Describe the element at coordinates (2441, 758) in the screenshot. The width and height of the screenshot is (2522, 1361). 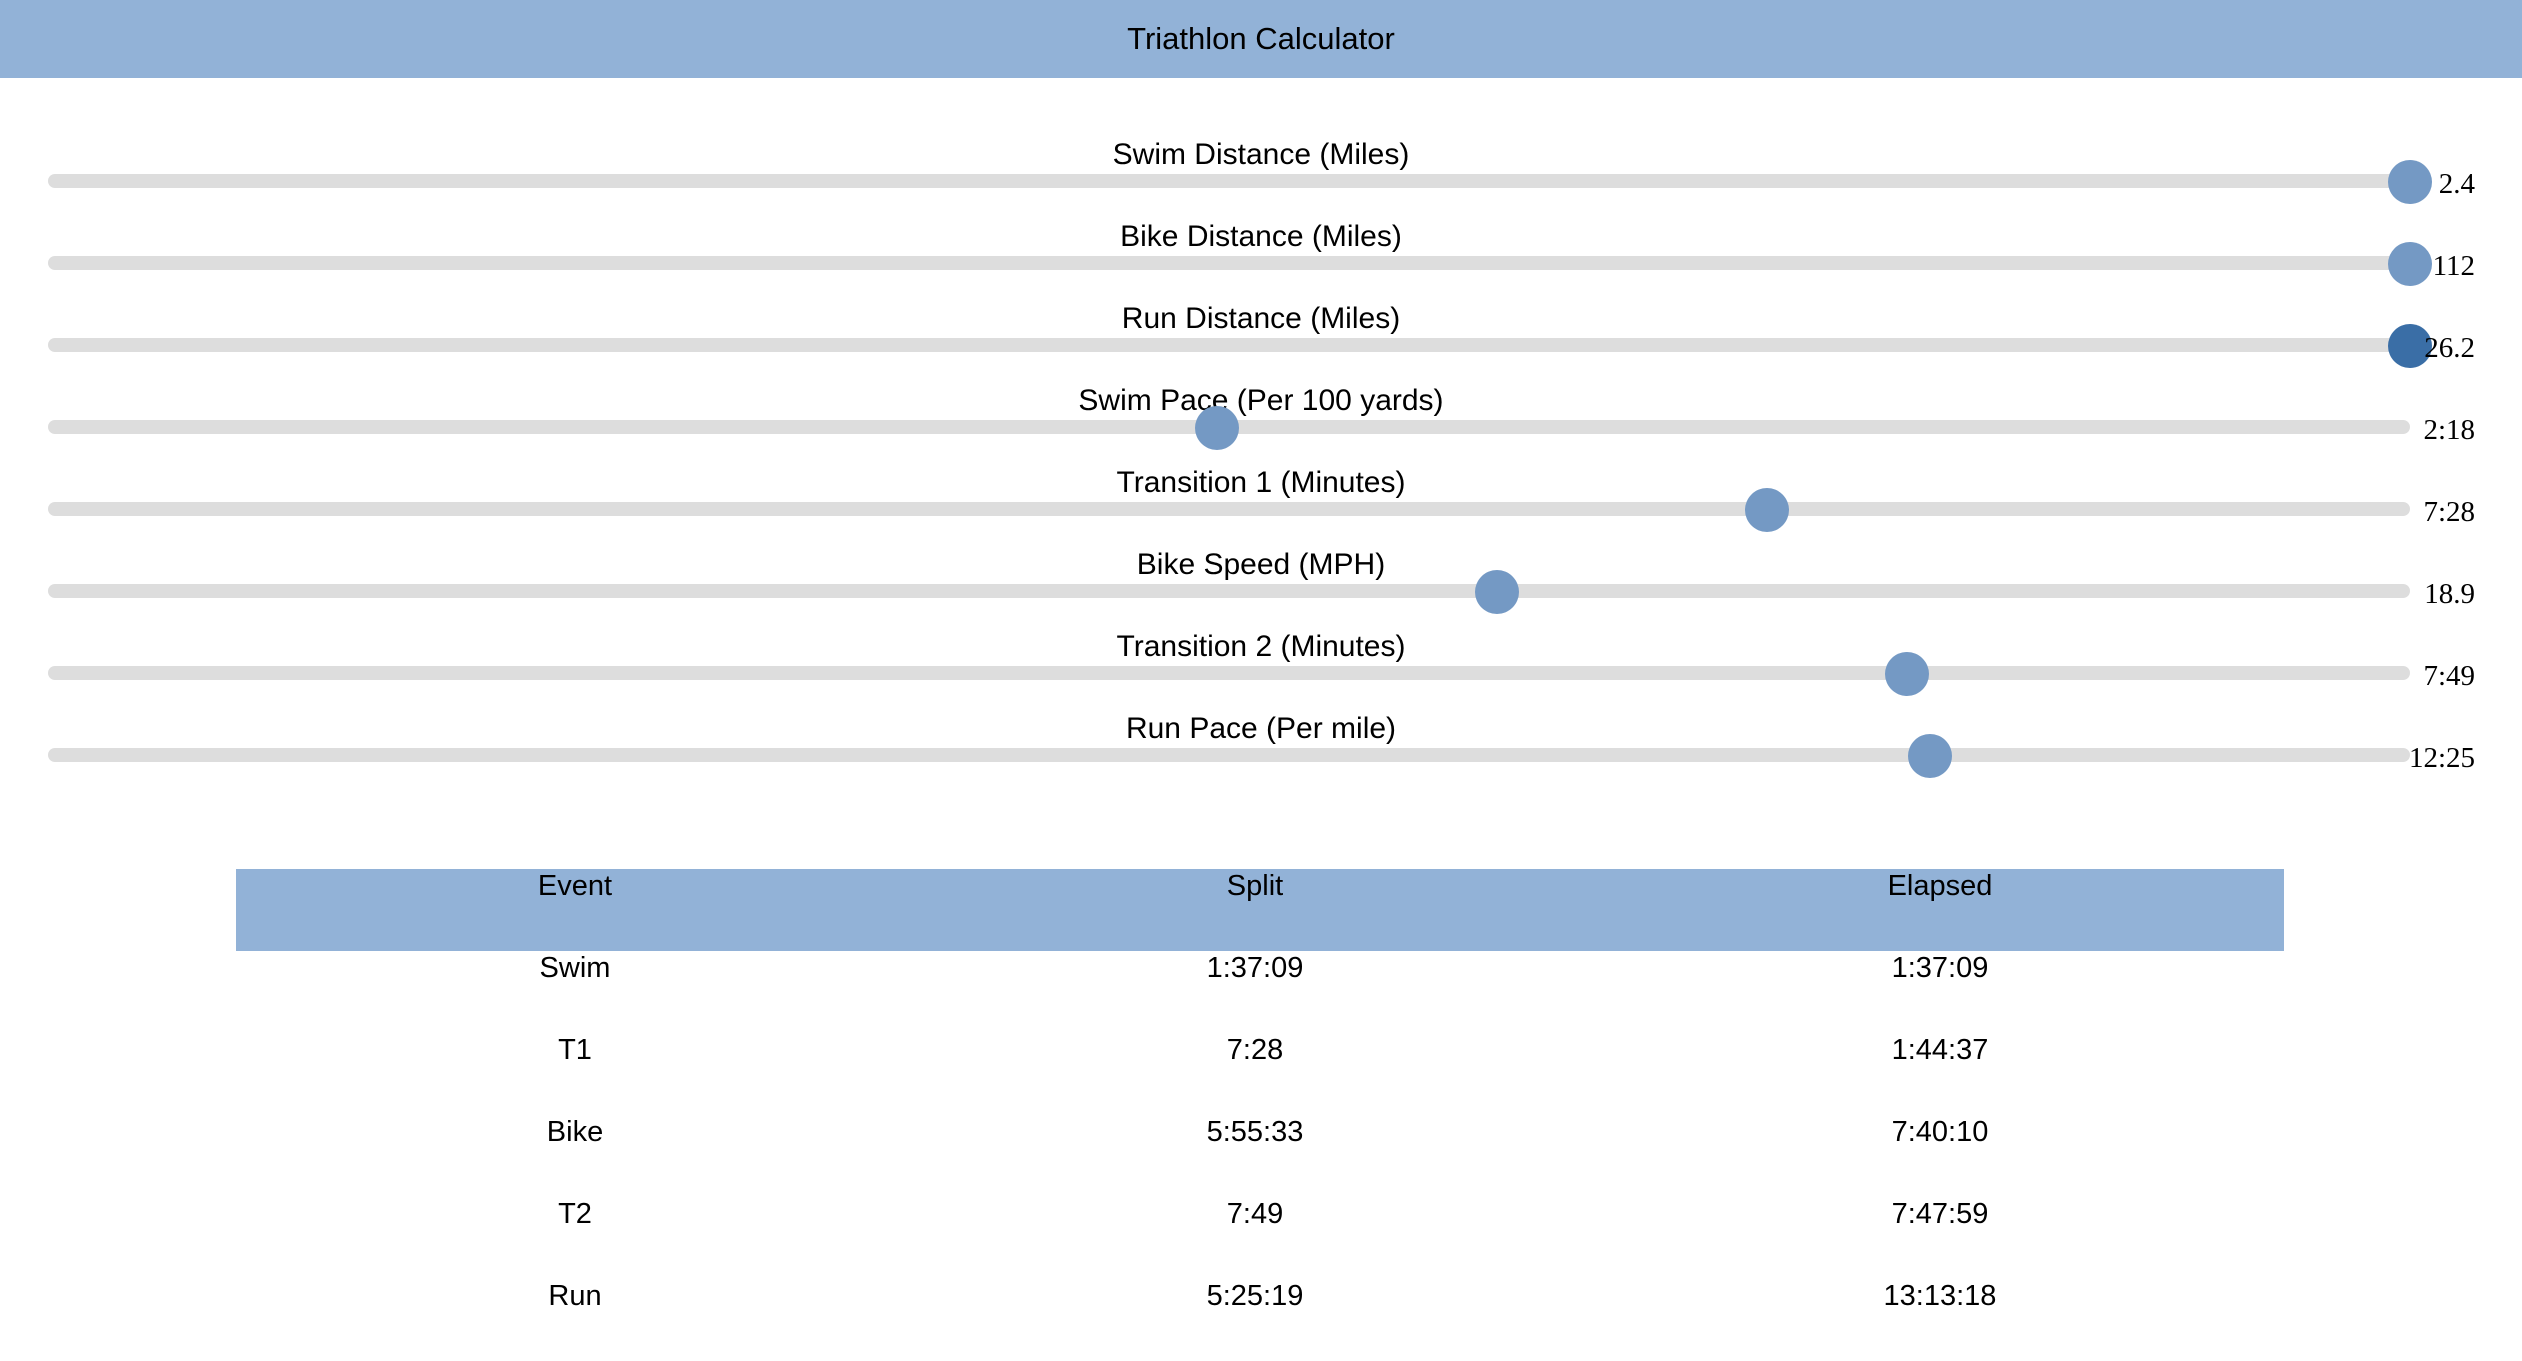
I see `slider-value: 12:25` at that location.